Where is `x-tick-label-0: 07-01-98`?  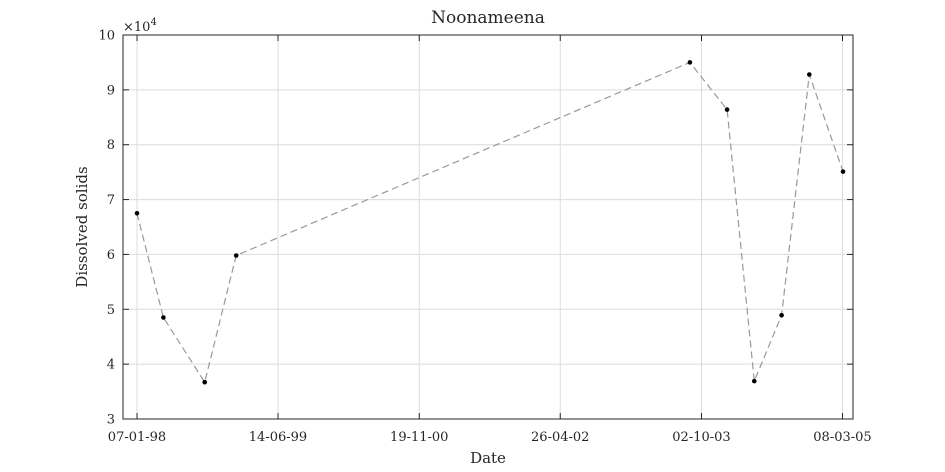 x-tick-label-0: 07-01-98 is located at coordinates (137, 437).